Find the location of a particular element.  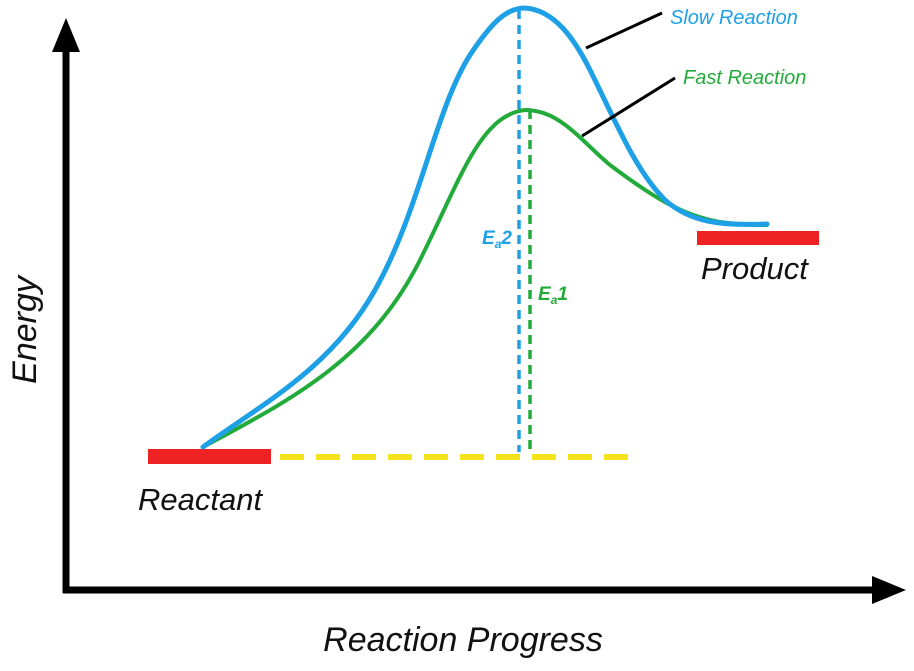

activation-energy-slow-sub: a is located at coordinates (498, 244).